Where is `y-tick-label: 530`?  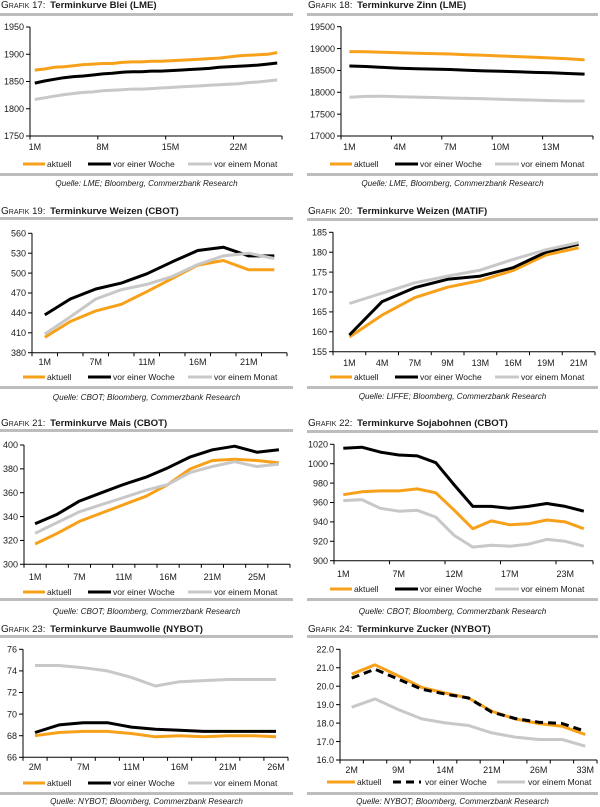 y-tick-label: 530 is located at coordinates (18, 253).